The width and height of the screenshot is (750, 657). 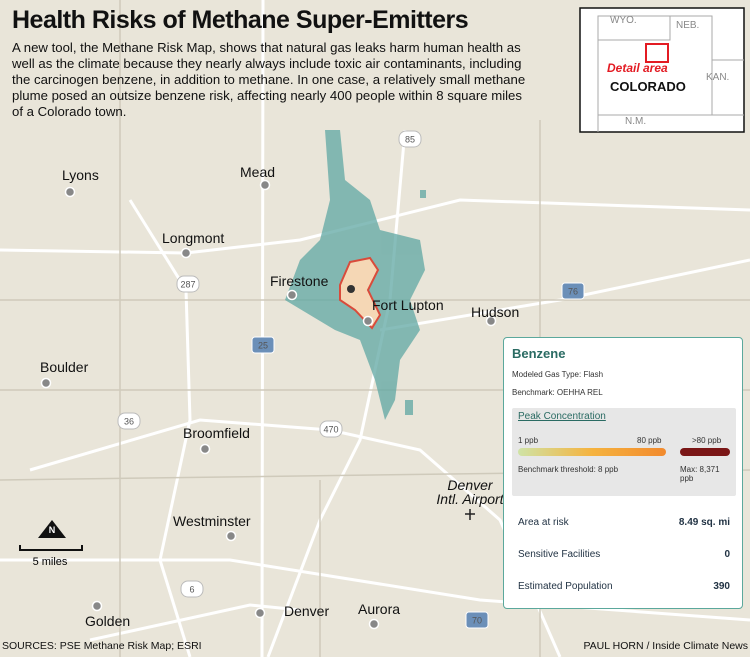 I want to click on town-label: Boulder, so click(x=64, y=367).